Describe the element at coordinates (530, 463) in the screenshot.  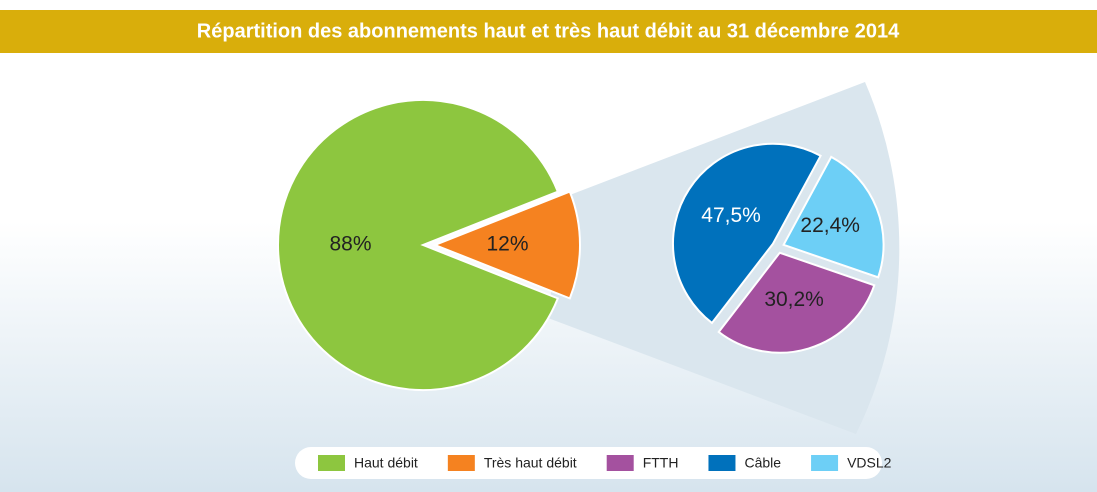
I see `legend-label: Très haut débit` at that location.